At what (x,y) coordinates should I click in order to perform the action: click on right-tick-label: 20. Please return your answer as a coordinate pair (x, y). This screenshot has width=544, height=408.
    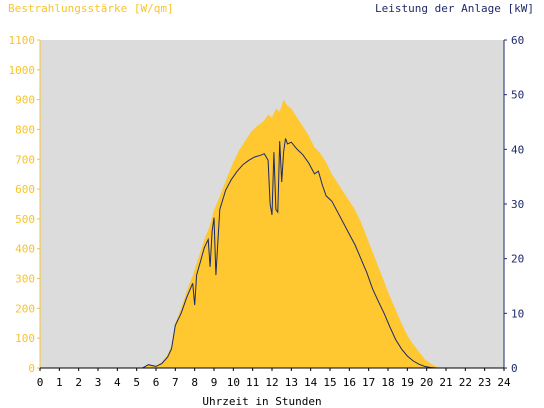
    Looking at the image, I should click on (517, 259).